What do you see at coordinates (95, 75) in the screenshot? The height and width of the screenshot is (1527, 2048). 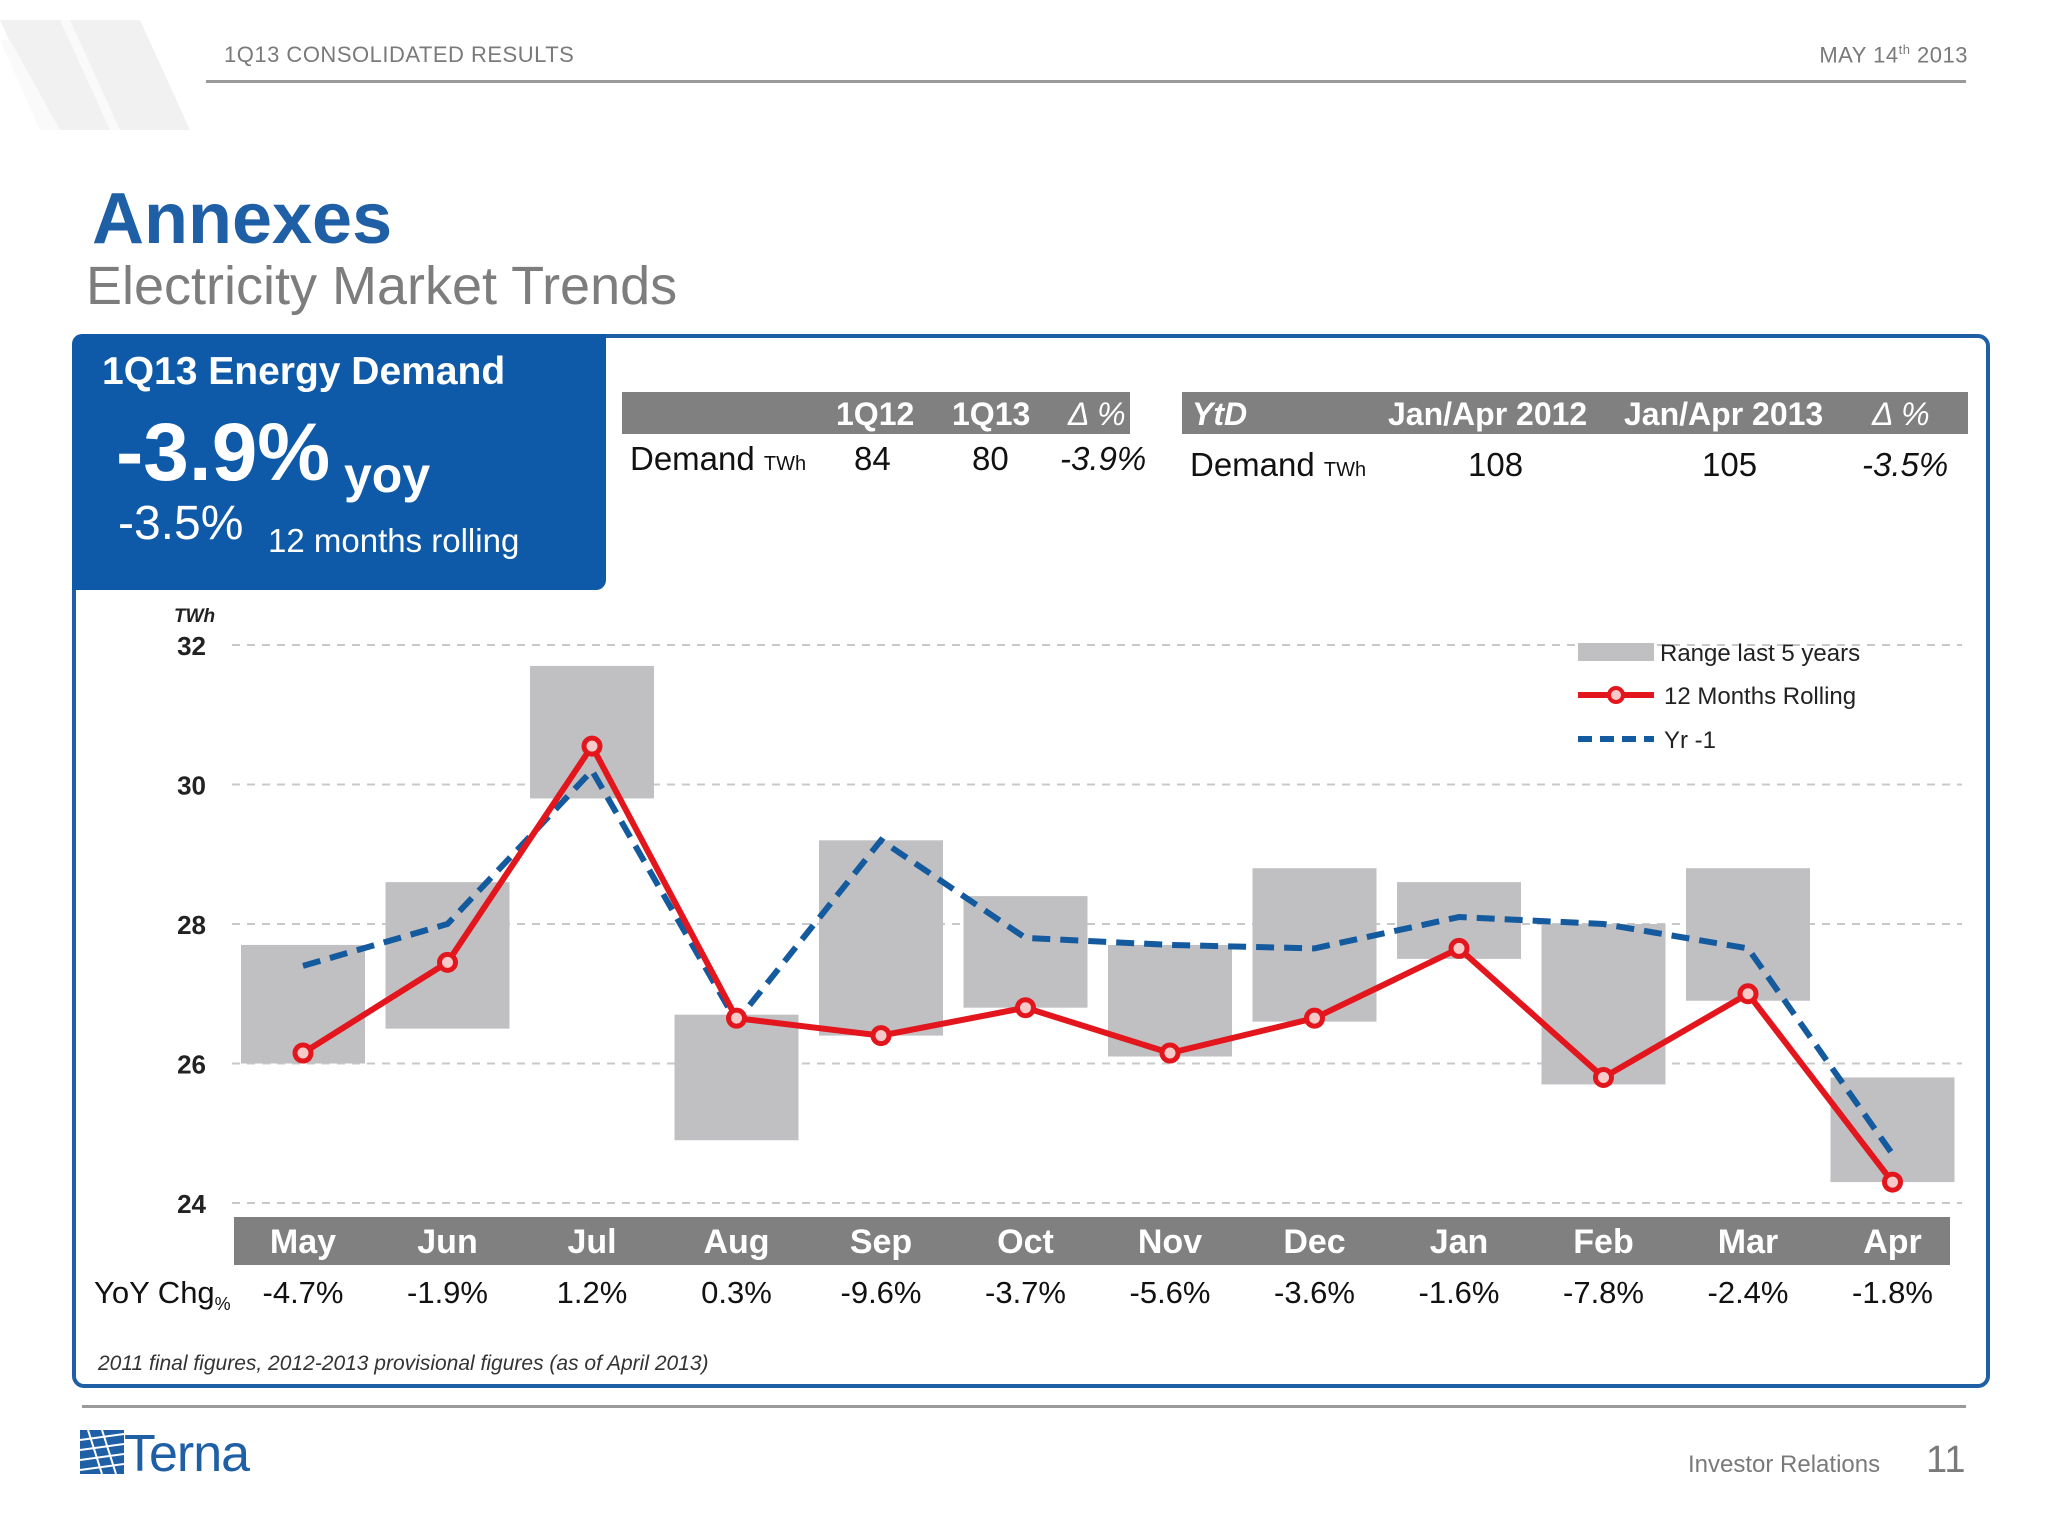 I see `decorative-stripes` at bounding box center [95, 75].